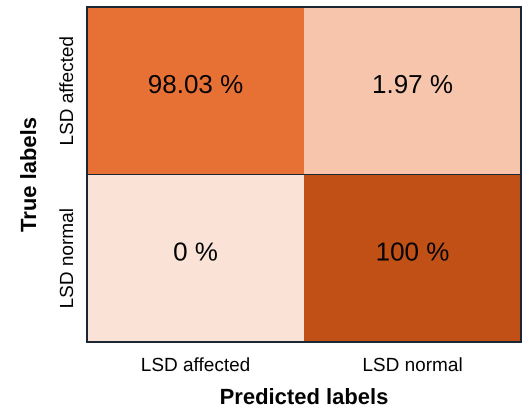 The height and width of the screenshot is (414, 524). Describe the element at coordinates (196, 83) in the screenshot. I see `data-label: 98.03 %` at that location.